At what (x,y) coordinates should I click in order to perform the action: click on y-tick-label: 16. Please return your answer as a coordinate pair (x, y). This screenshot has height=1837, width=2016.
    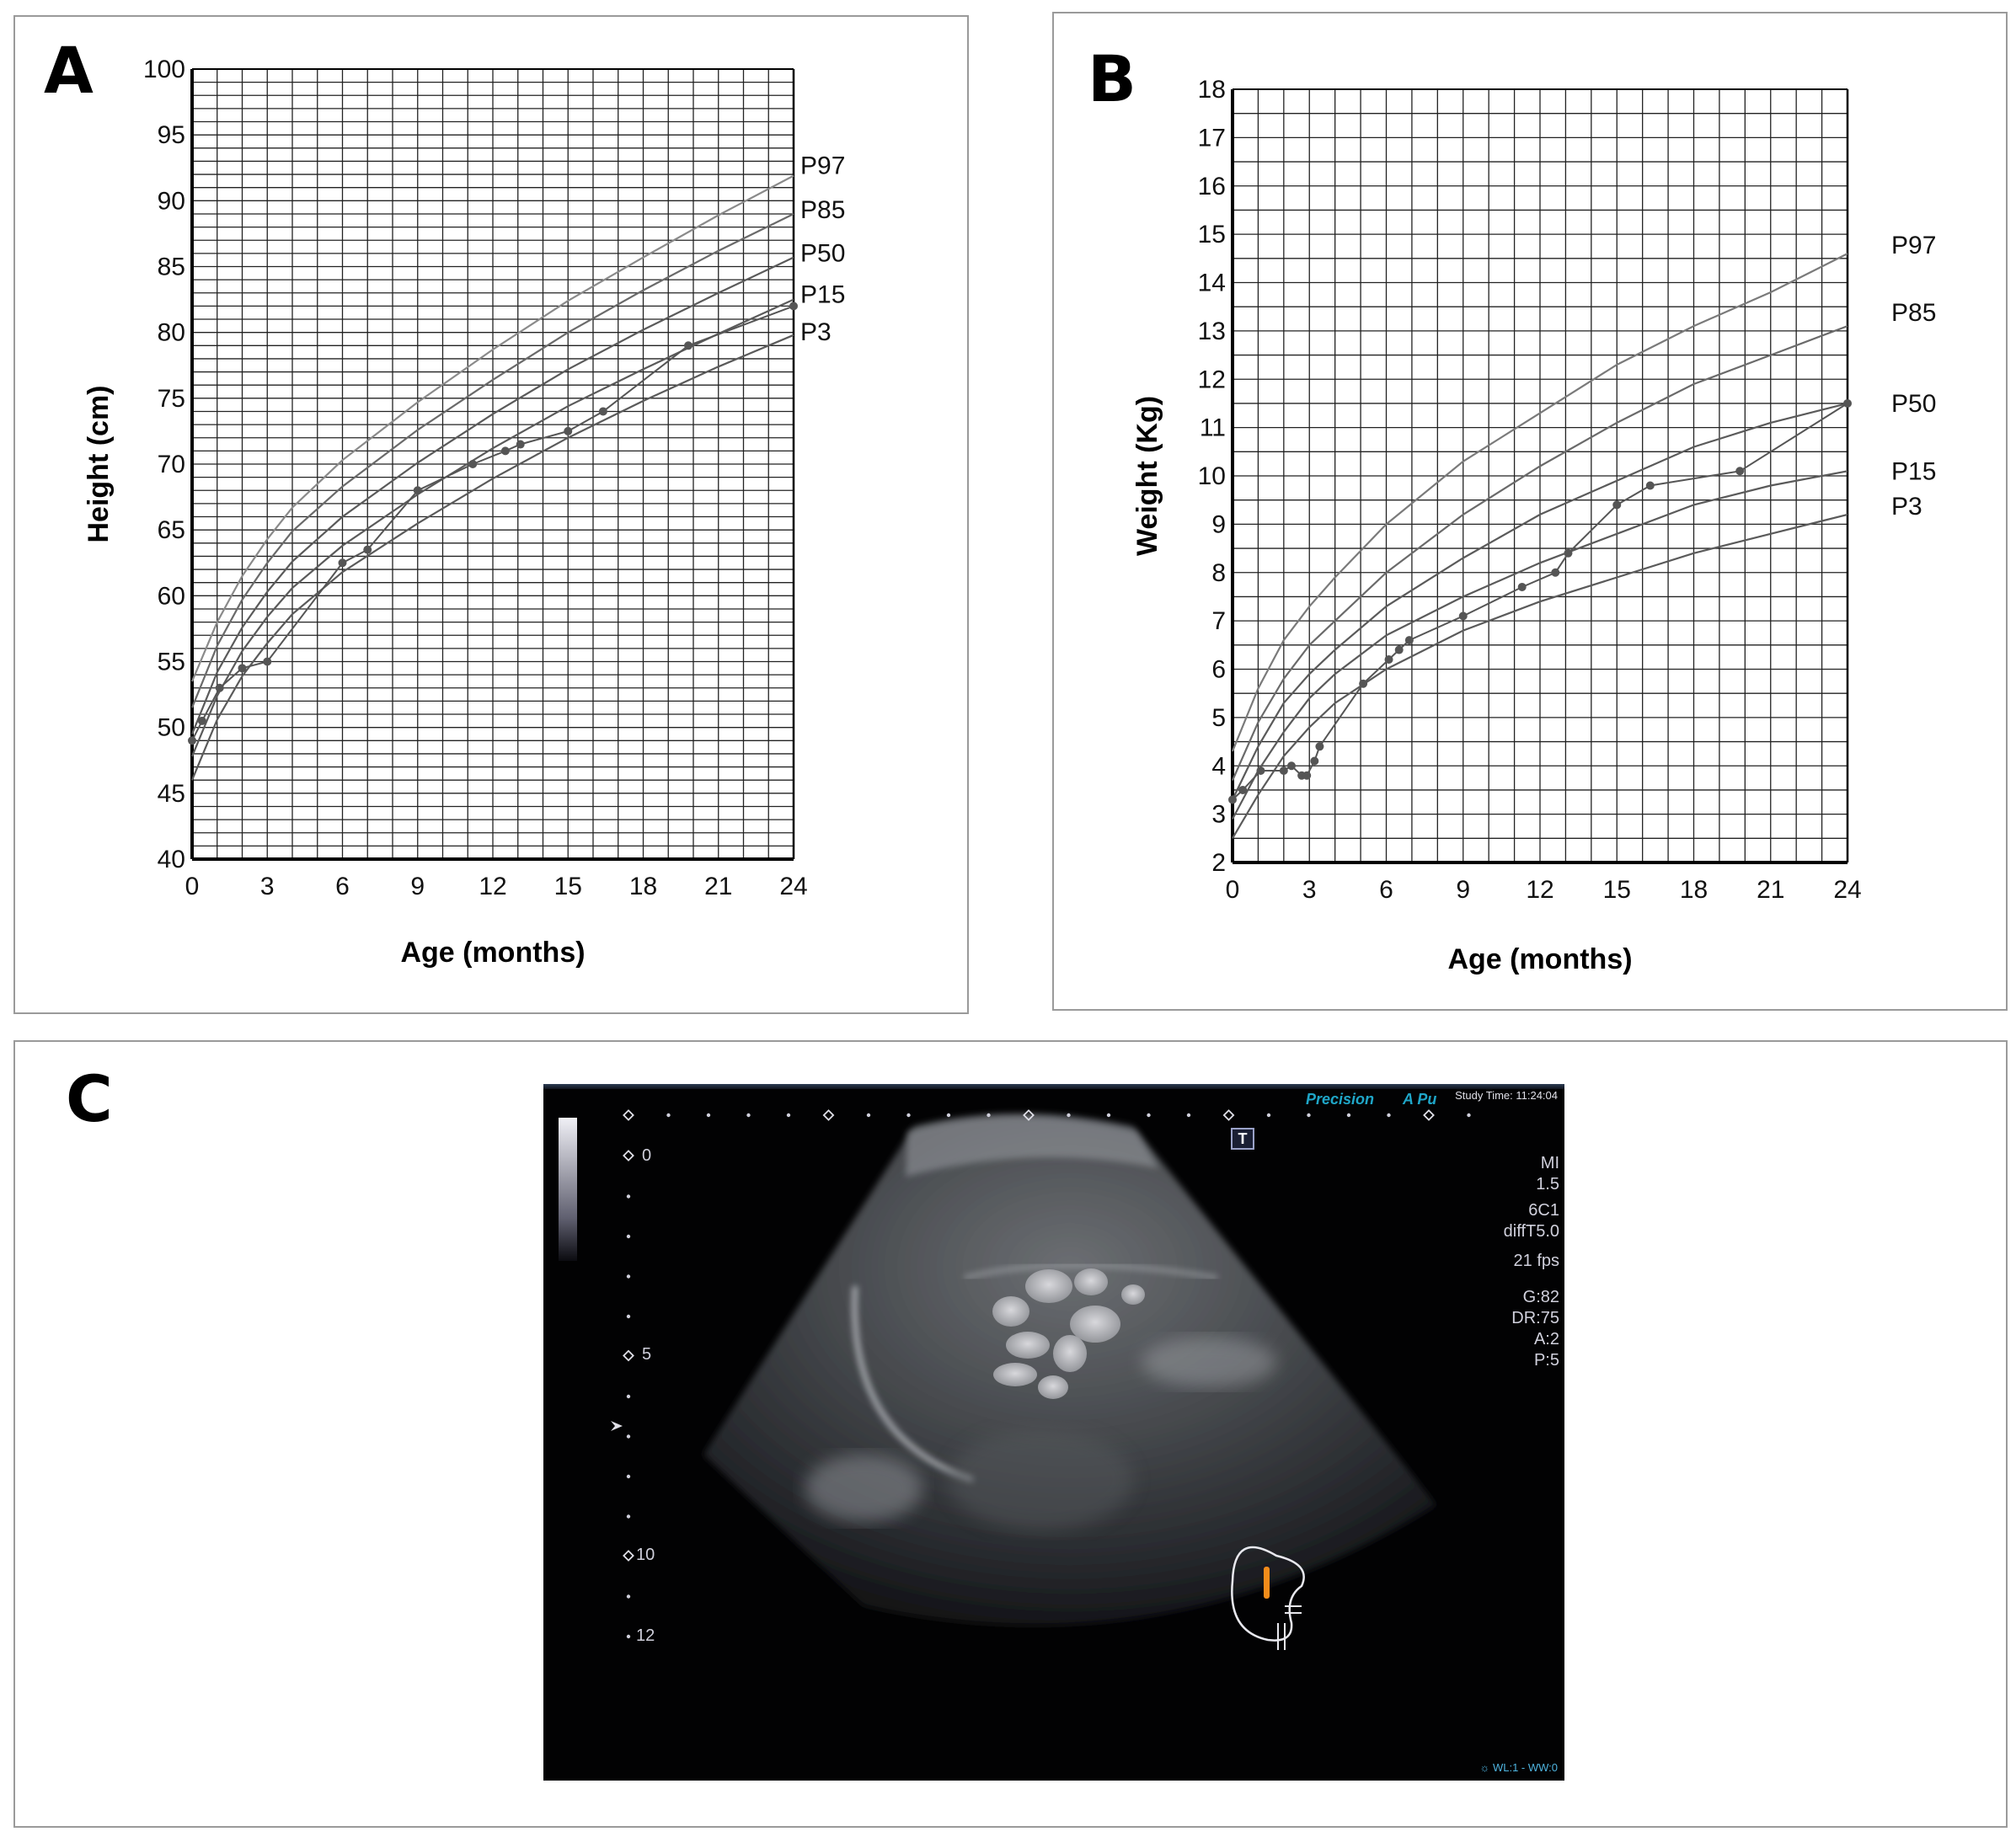
    Looking at the image, I should click on (1212, 186).